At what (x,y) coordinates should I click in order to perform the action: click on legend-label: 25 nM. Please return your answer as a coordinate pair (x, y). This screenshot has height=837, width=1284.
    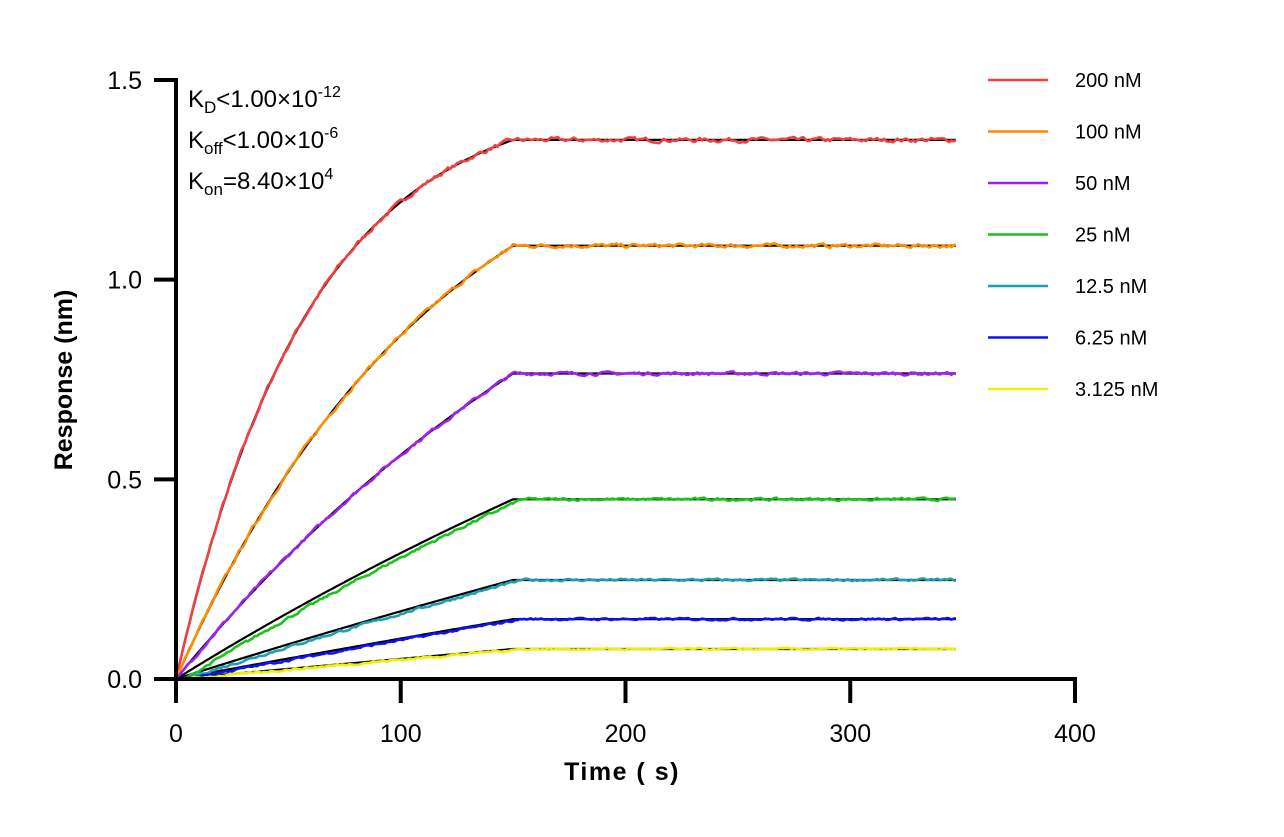
    Looking at the image, I should click on (1103, 236).